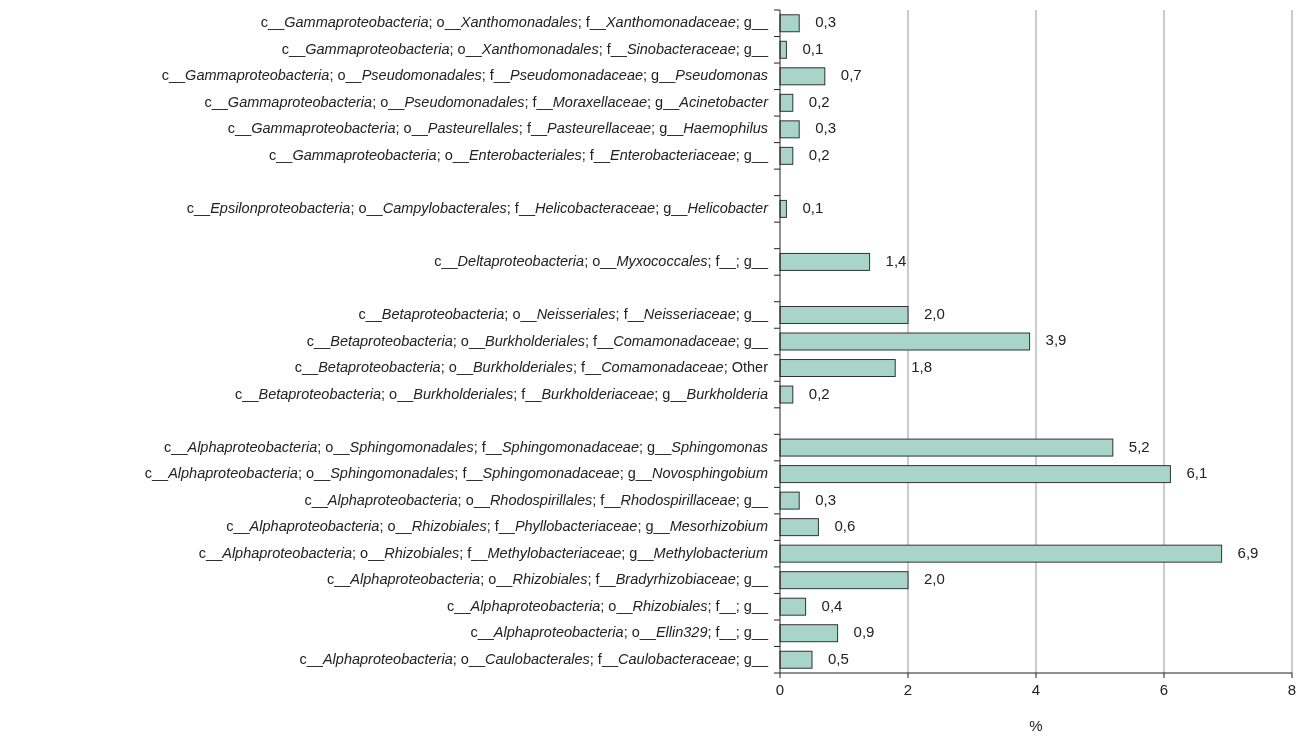 The image size is (1307, 742). Describe the element at coordinates (524, 48) in the screenshot. I see `category-label: c__Gammaproteobacteria; o__Xanthomonadales; f__Sinobacteraceae; g__` at that location.